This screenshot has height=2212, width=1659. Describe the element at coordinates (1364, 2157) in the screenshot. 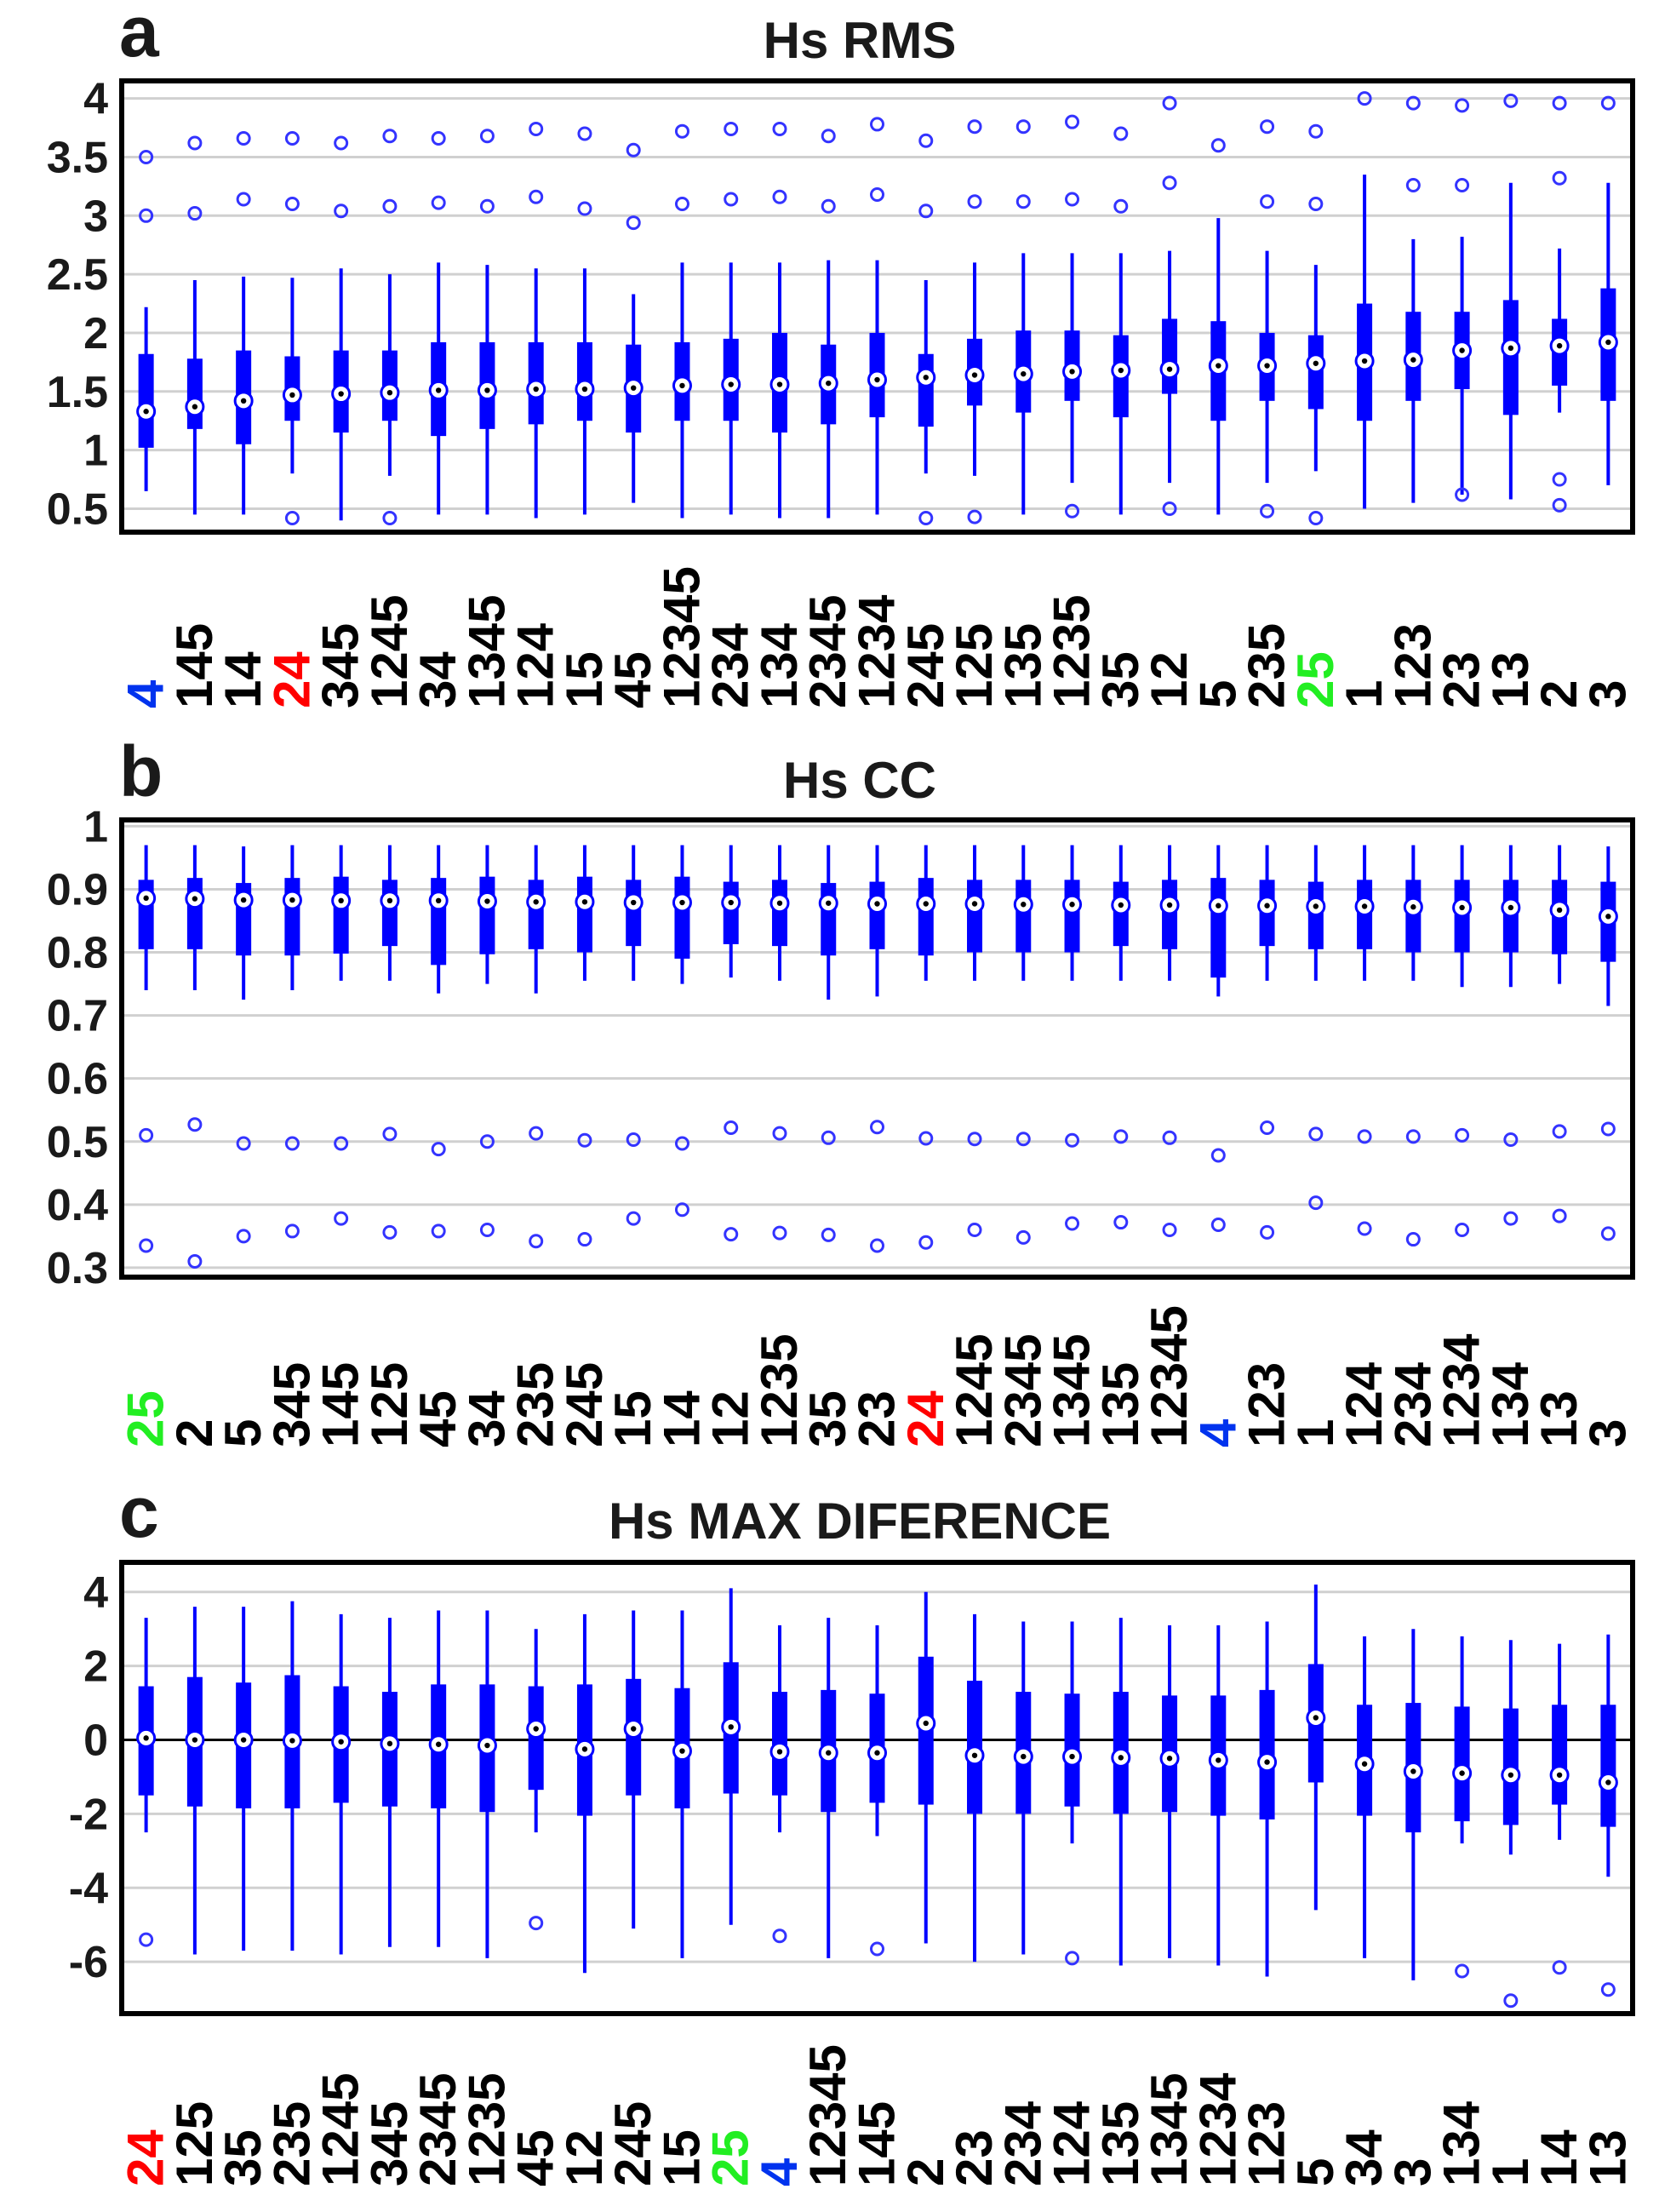

I see `x-tick-label: 34` at that location.